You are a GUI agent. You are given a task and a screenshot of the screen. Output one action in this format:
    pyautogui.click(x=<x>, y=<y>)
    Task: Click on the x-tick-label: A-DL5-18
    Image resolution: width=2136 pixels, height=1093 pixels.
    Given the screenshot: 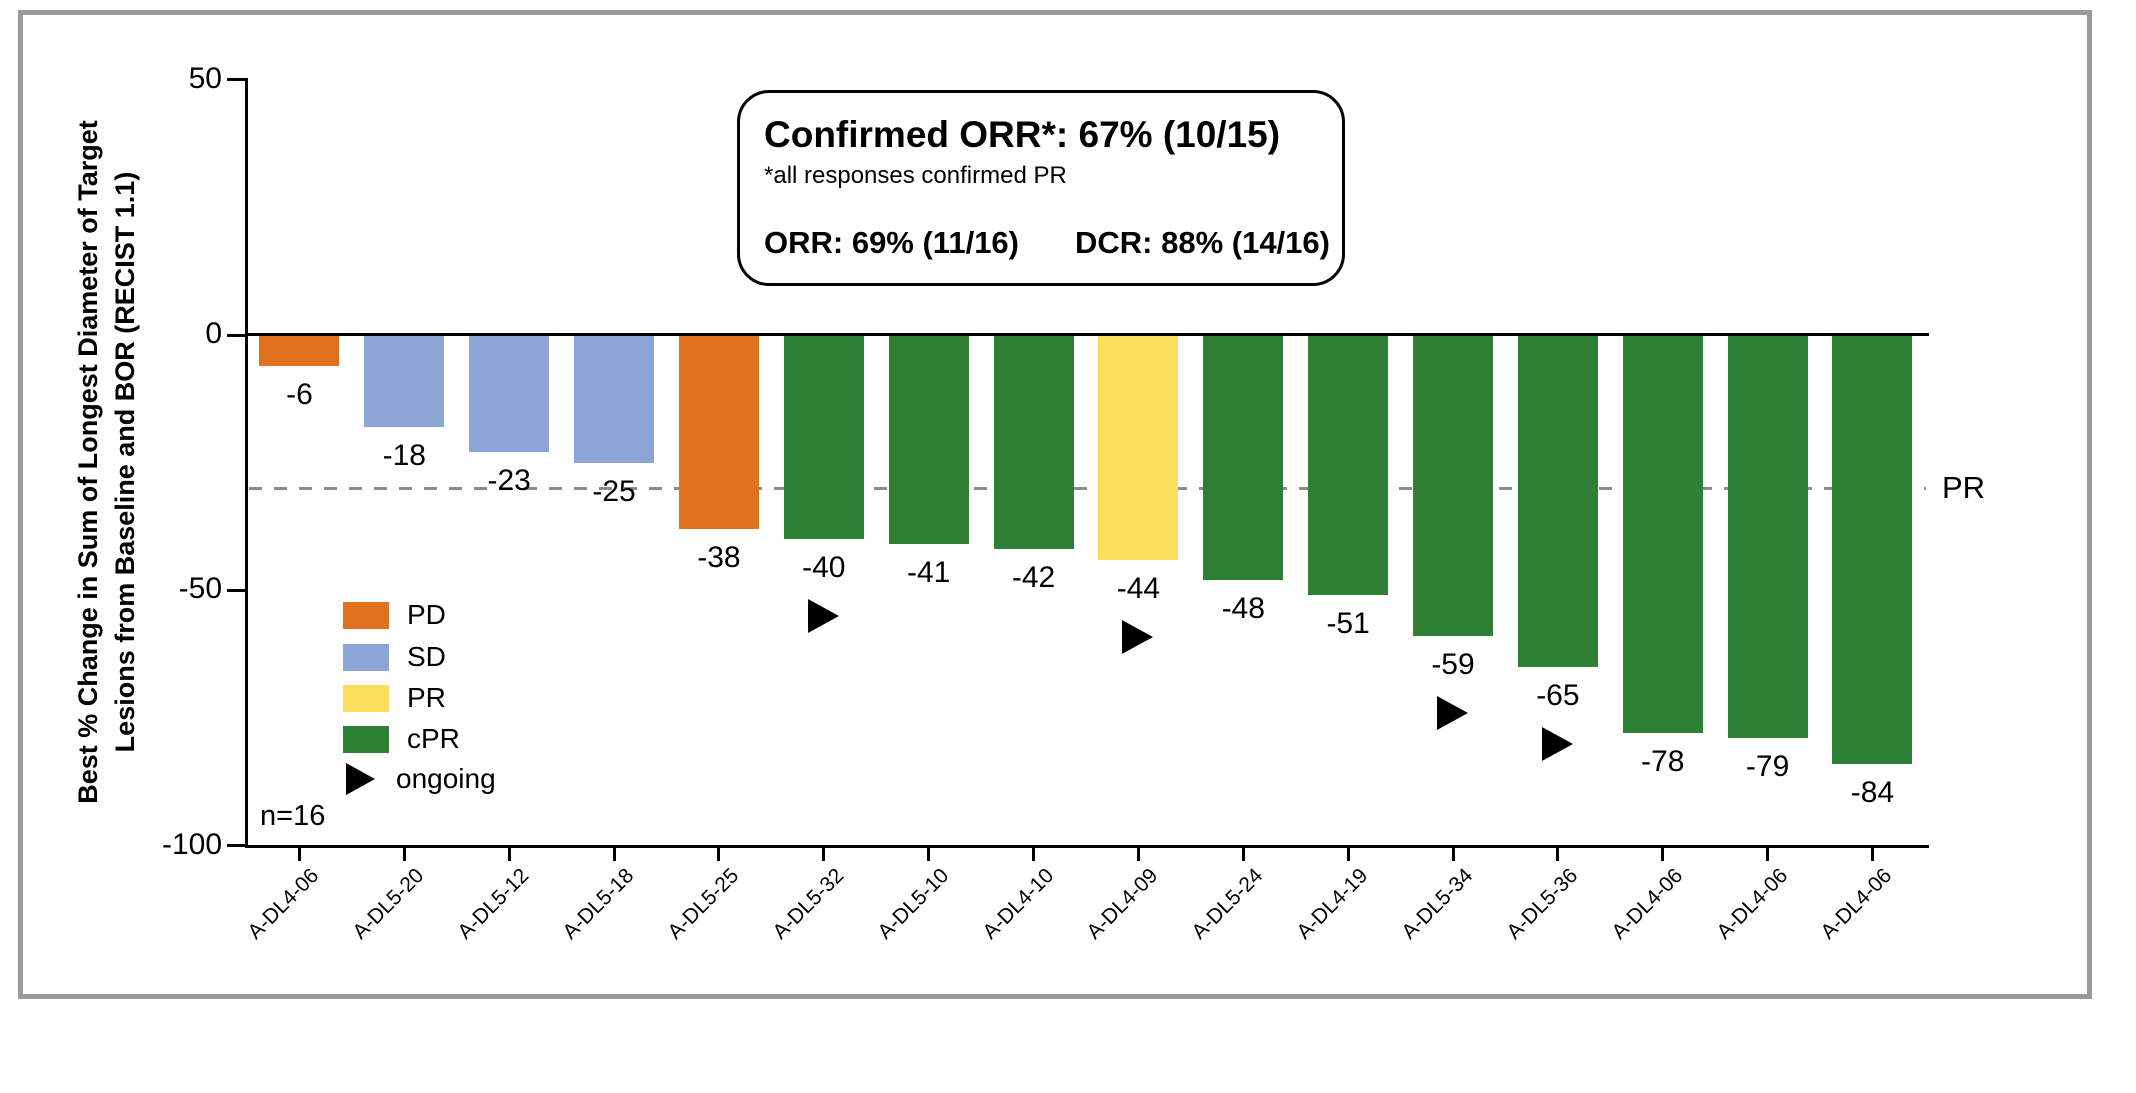 What is the action you would take?
    pyautogui.click(x=598, y=904)
    